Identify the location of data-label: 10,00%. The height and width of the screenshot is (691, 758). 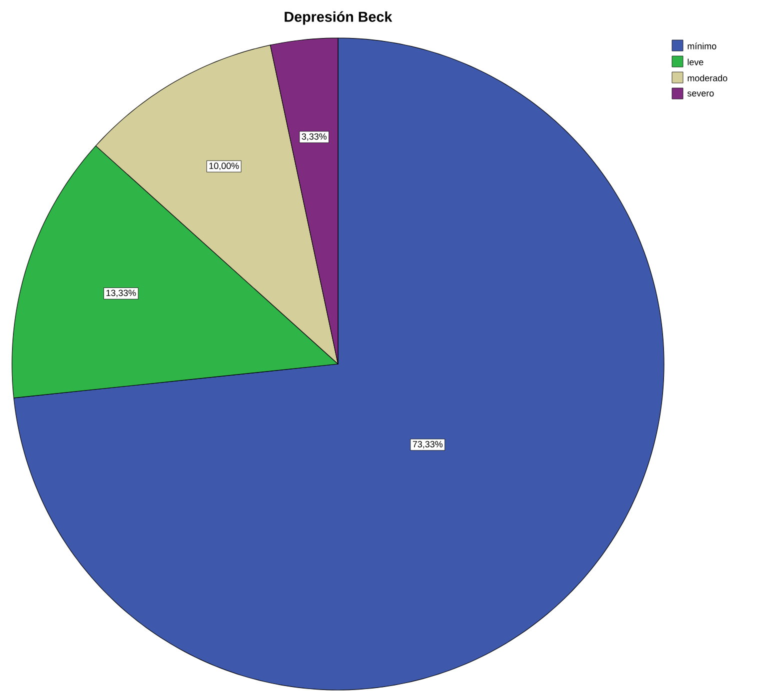
(224, 166).